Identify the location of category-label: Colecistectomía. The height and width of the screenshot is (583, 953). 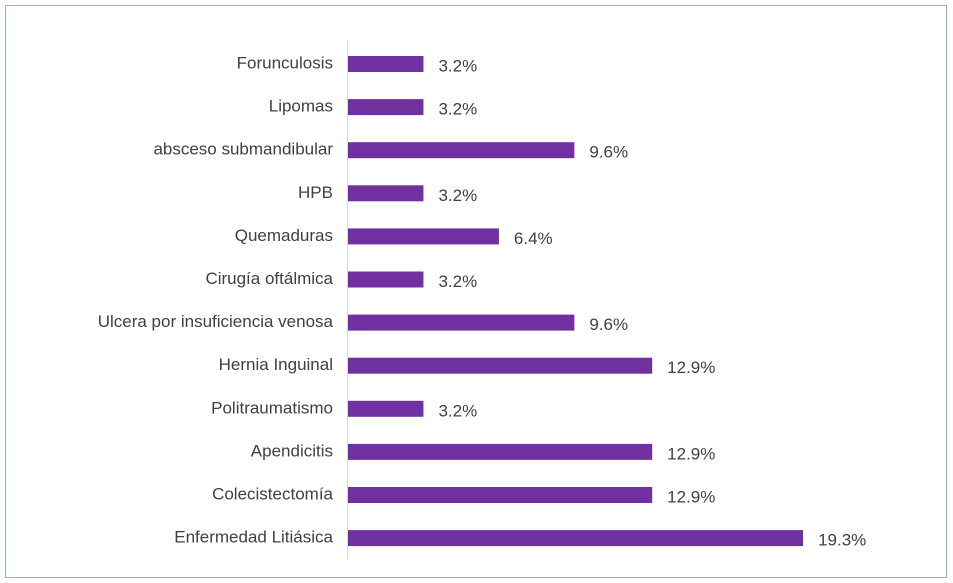
(272, 493).